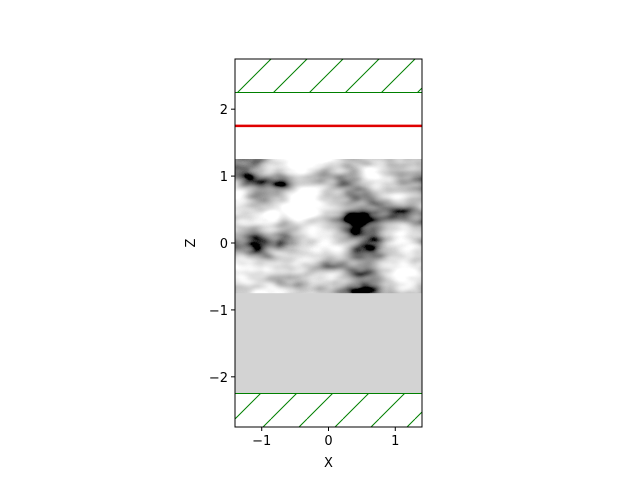  Describe the element at coordinates (328, 343) in the screenshot. I see `substrate-region` at that location.